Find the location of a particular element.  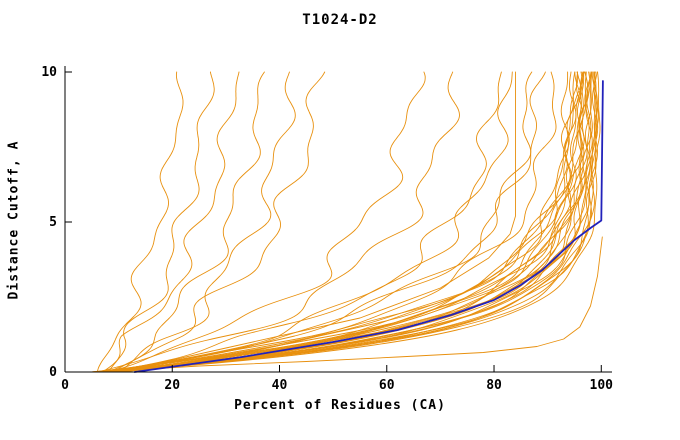

svg-text: 100 is located at coordinates (602, 385).